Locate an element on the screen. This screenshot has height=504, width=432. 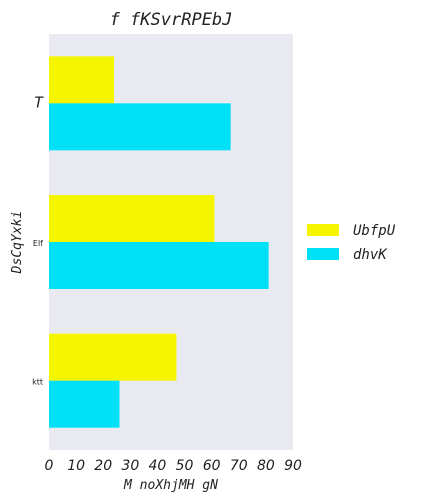
x-tick-label: 30 is located at coordinates (130, 466).